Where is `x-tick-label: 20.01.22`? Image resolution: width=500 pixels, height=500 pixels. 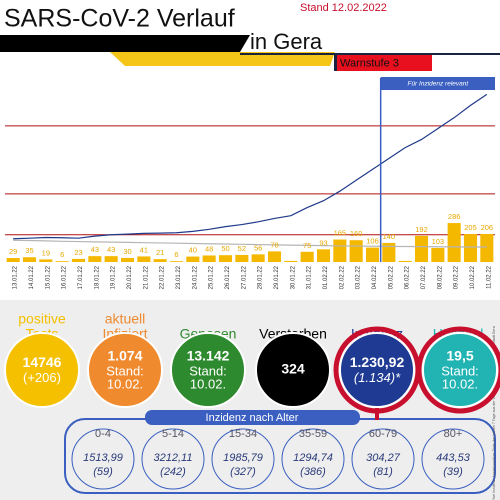 x-tick-label: 20.01.22 is located at coordinates (130, 277).